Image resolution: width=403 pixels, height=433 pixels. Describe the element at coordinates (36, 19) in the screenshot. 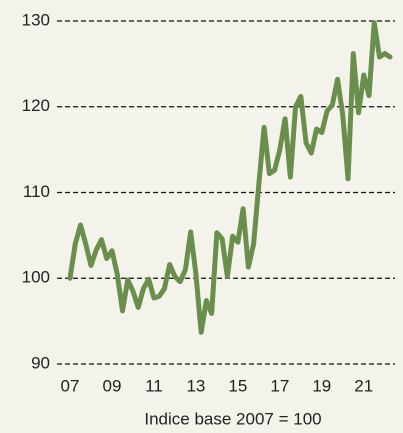

I see `y-tick-label: 130` at that location.